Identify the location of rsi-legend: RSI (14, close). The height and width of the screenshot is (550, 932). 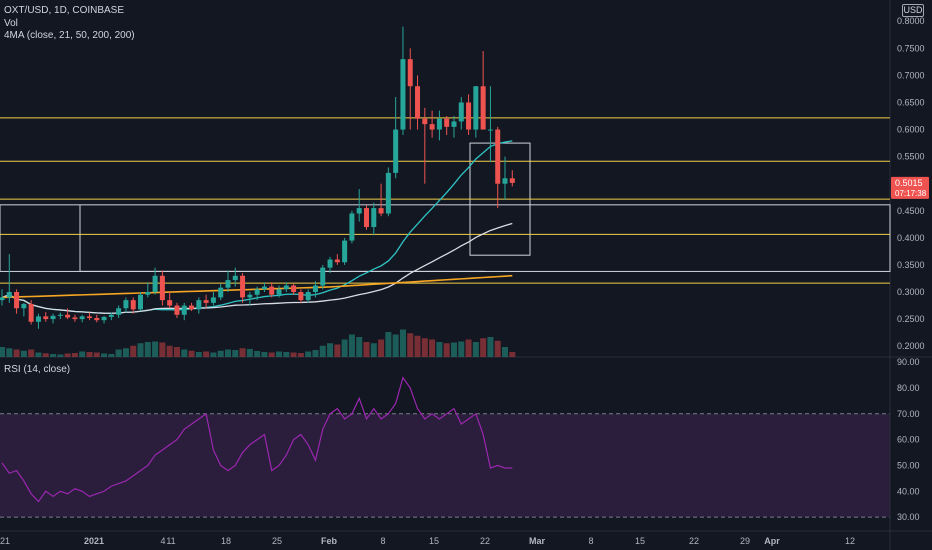
(37, 369).